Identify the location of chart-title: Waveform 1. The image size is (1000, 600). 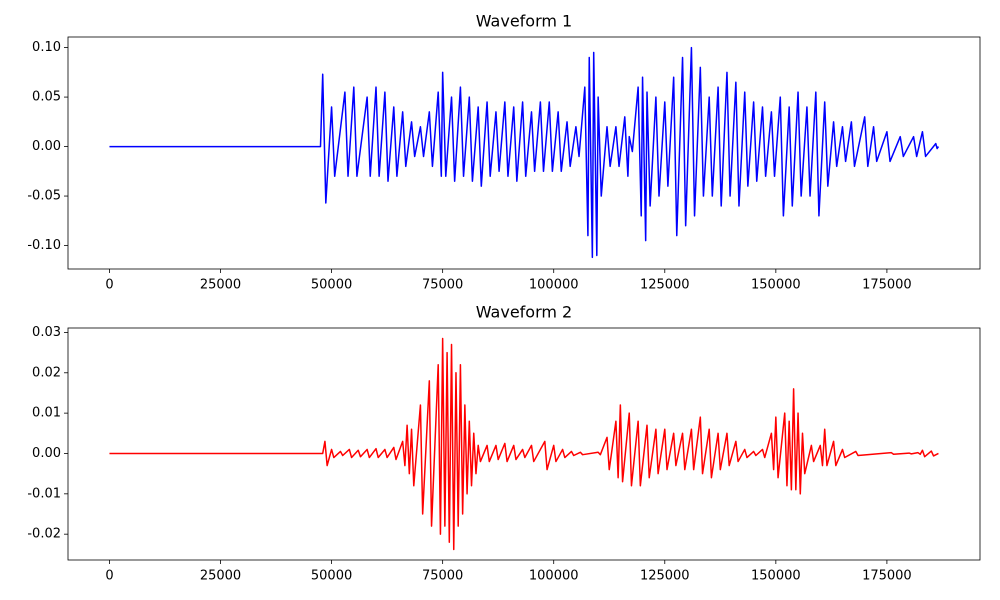
(524, 21).